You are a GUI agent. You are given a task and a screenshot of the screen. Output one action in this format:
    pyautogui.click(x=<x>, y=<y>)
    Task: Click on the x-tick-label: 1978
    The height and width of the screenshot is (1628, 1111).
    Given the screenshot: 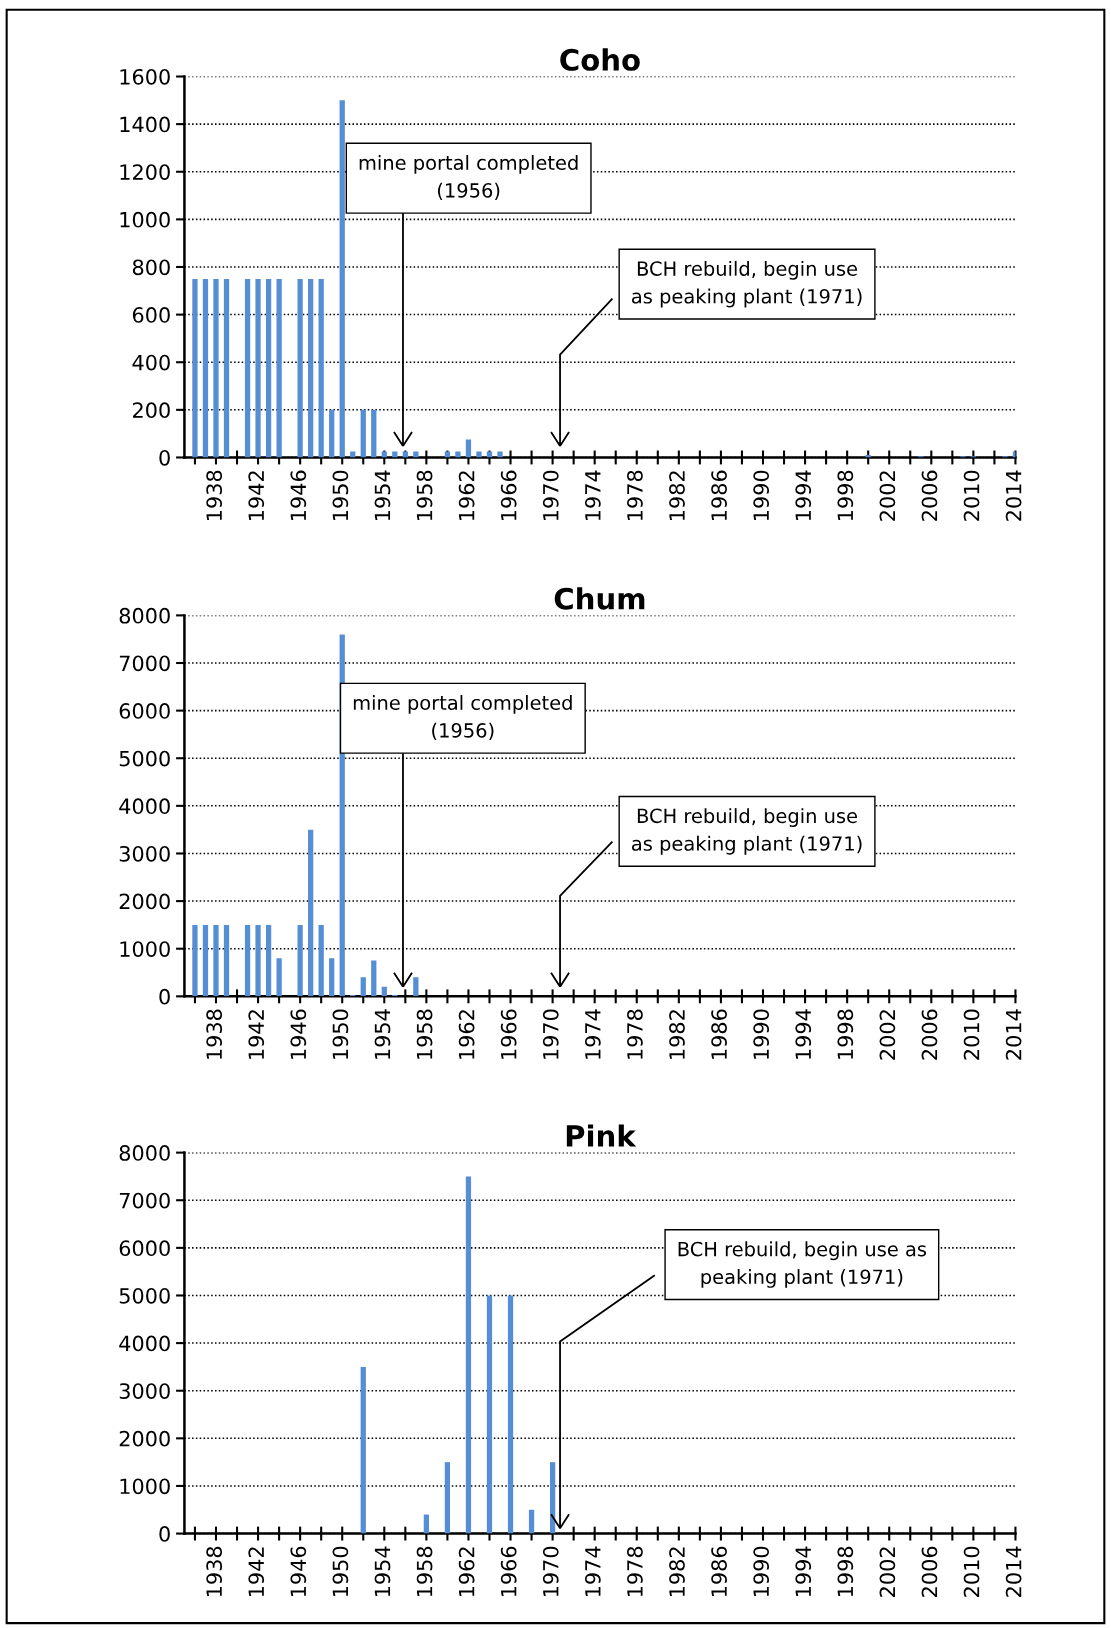 What is the action you would take?
    pyautogui.click(x=635, y=1571)
    